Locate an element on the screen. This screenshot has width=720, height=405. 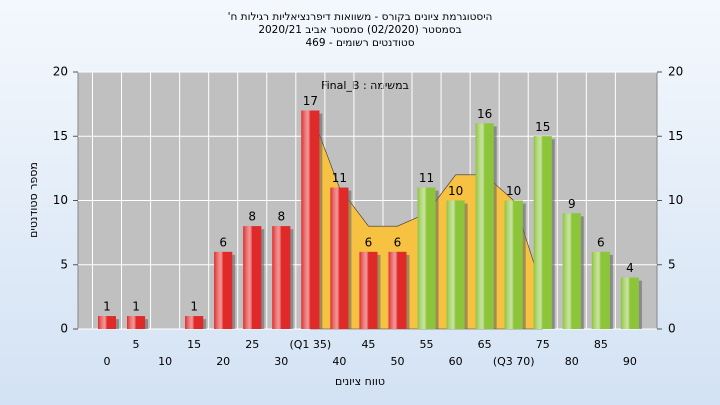
legend-label: במשימה : Final_B is located at coordinates (365, 85).